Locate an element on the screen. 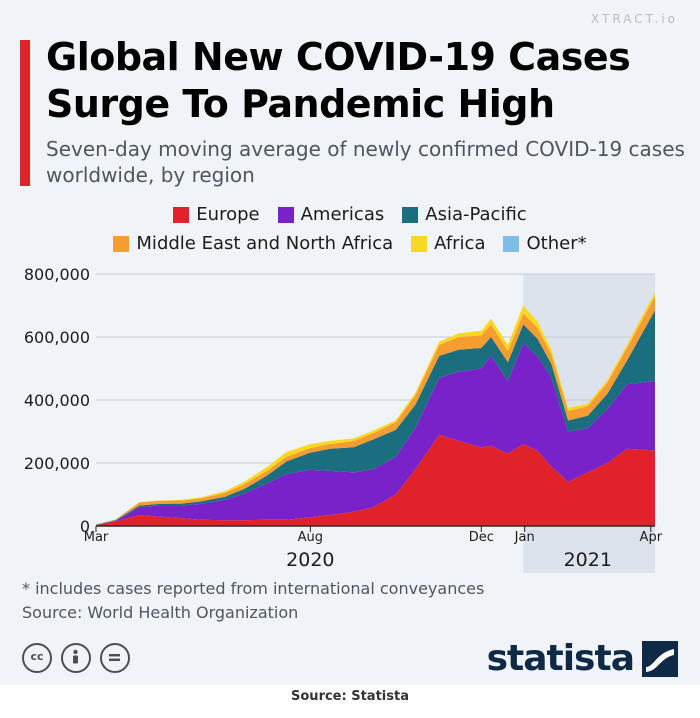 The height and width of the screenshot is (718, 700). attribution-icon is located at coordinates (76, 658).